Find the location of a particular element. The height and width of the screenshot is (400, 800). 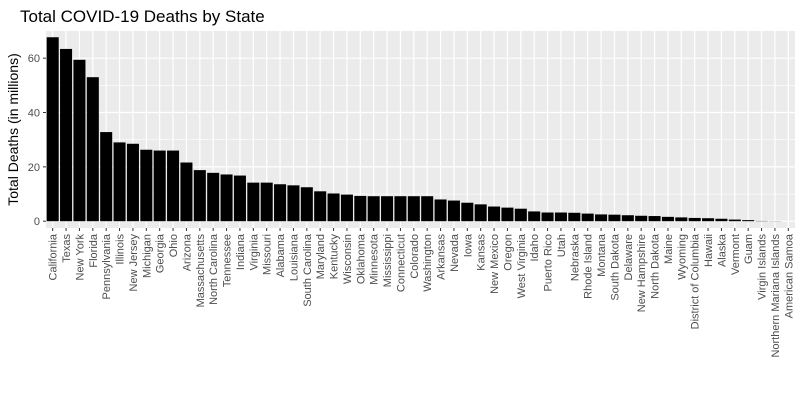

y-axis-title: Total Deaths (in millions) is located at coordinates (13, 129).